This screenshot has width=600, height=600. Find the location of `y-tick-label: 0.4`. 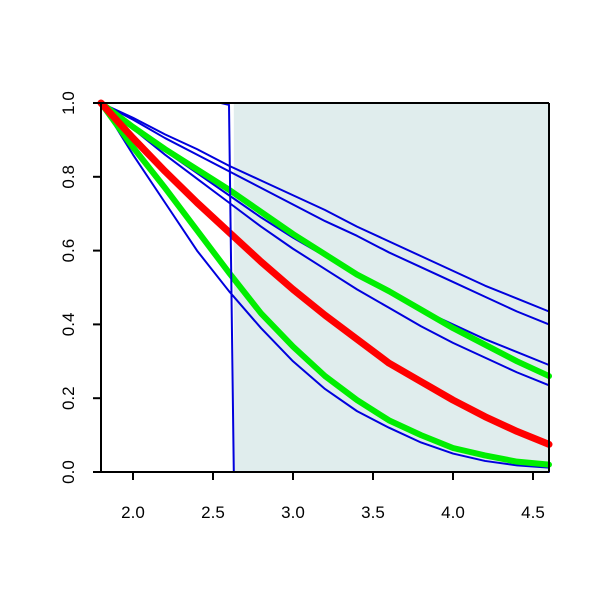

y-tick-label: 0.4 is located at coordinates (68, 325).